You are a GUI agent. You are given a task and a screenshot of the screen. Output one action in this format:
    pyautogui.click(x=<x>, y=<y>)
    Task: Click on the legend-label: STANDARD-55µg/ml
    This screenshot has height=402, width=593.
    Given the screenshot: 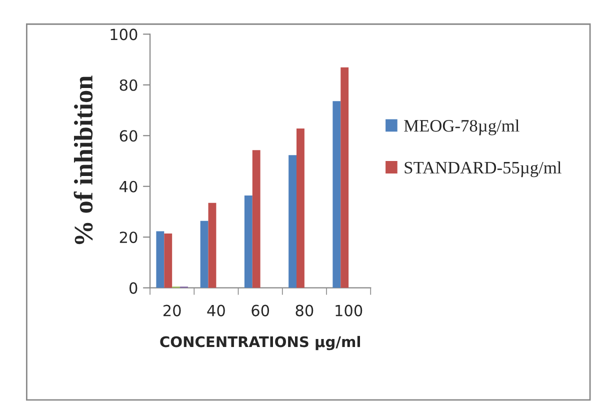 What is the action you would take?
    pyautogui.click(x=483, y=169)
    